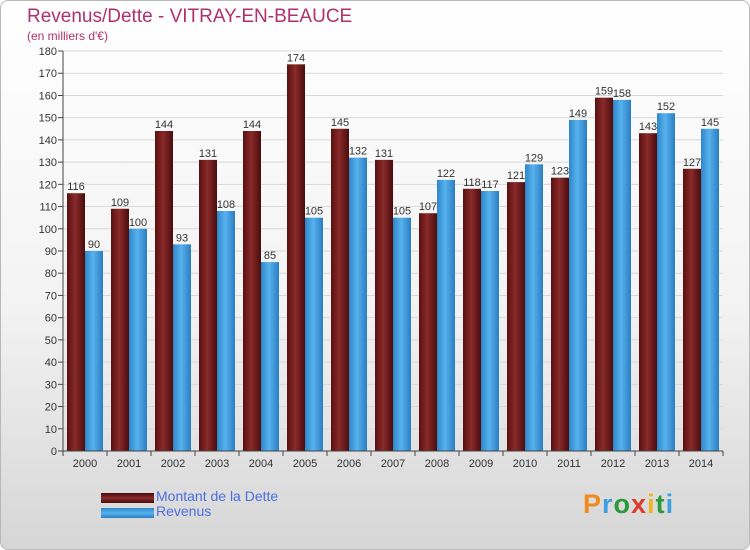  Describe the element at coordinates (94, 245) in the screenshot. I see `data-label-revenue: 90` at that location.